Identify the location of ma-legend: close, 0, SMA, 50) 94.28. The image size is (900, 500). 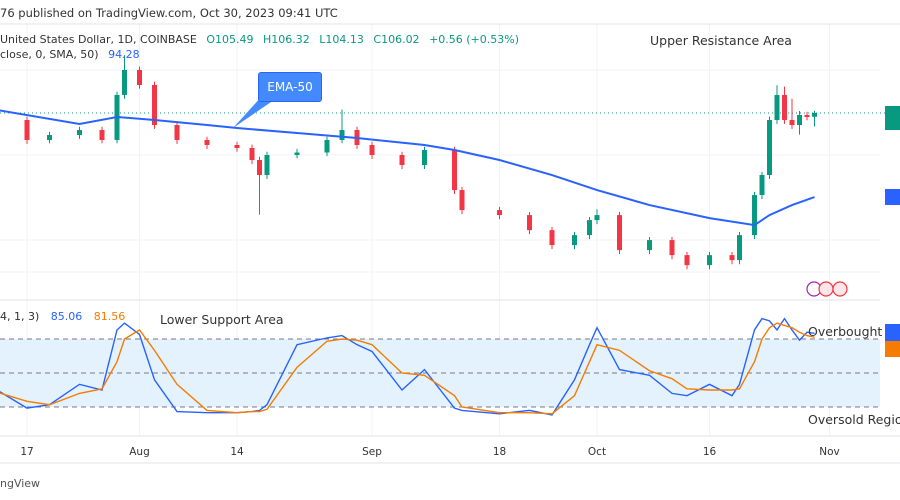
(70, 54).